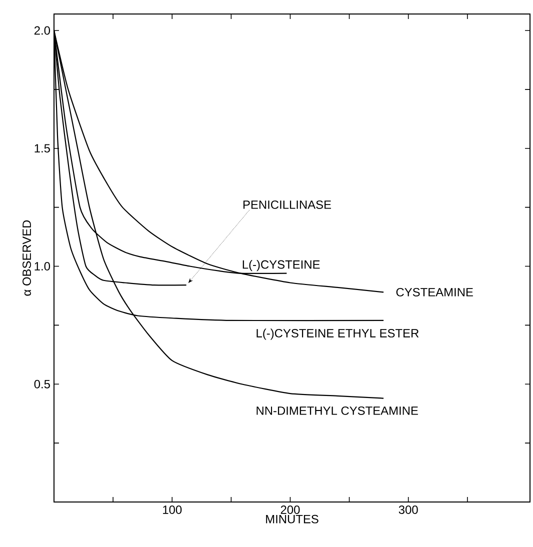  What do you see at coordinates (408, 510) in the screenshot?
I see `x-tick-label: 300` at bounding box center [408, 510].